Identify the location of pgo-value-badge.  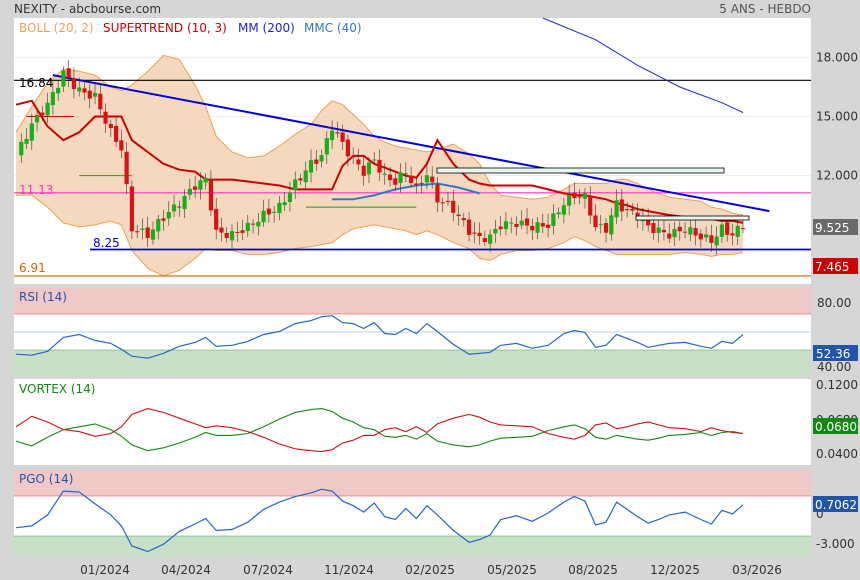
(835, 504).